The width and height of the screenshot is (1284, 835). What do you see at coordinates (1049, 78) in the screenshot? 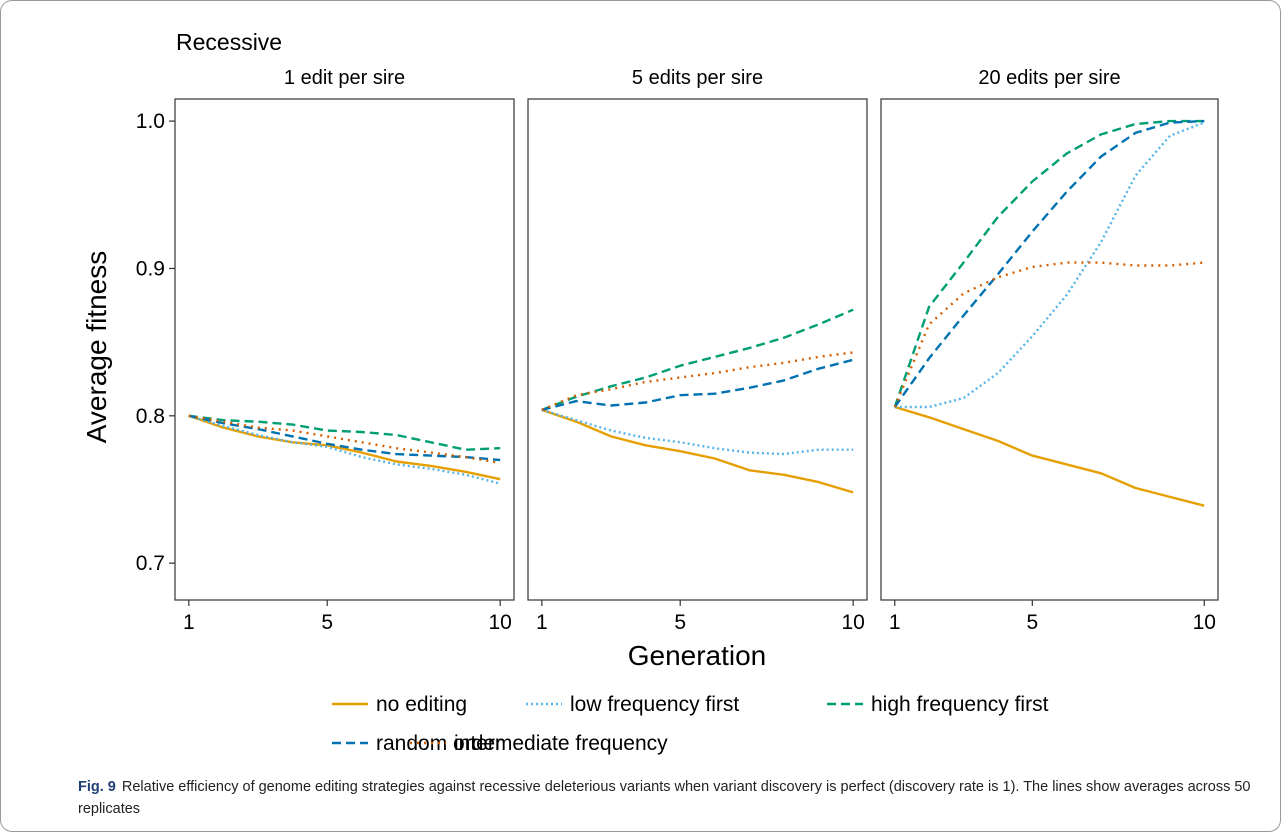
I see `panel-title: 20 edits per sire` at bounding box center [1049, 78].